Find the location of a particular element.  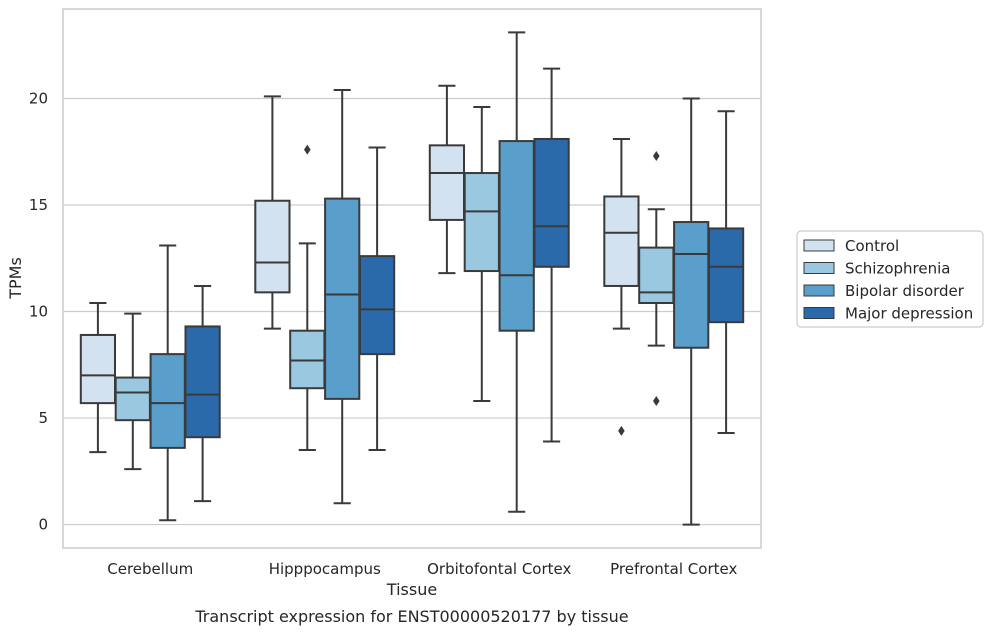

y-tick-label: 10 is located at coordinates (38, 312).